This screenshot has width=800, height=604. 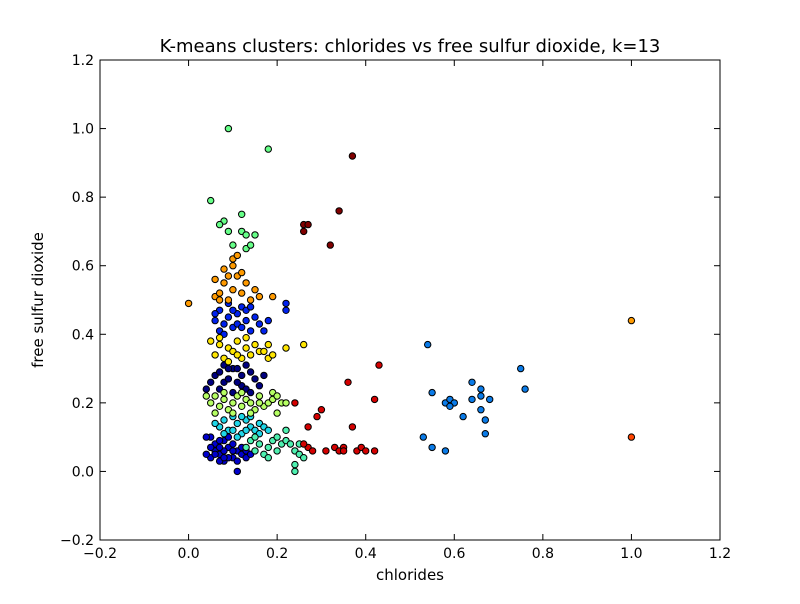 I want to click on y-tick-label: 0.0, so click(x=83, y=472).